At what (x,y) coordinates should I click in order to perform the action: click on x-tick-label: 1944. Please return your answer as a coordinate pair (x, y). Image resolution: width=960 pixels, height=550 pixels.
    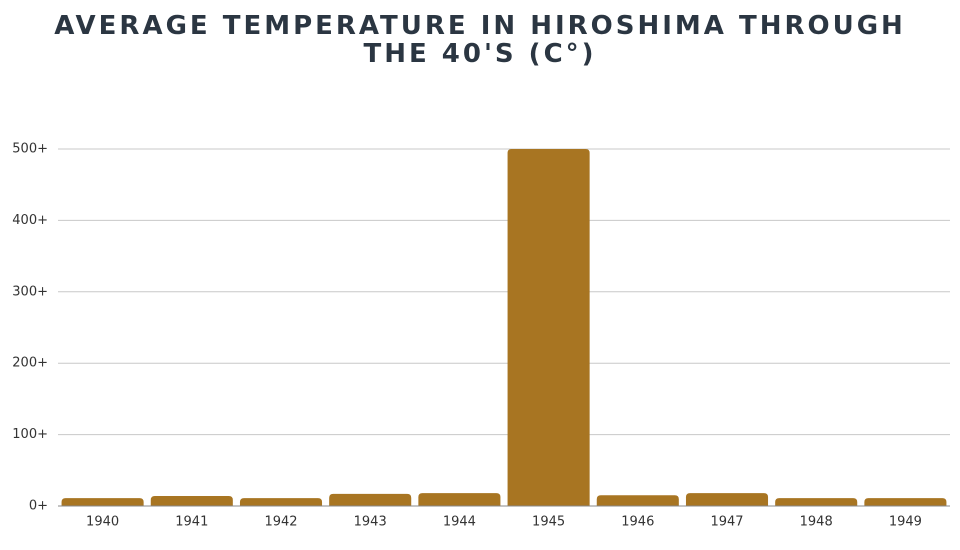
    Looking at the image, I should click on (459, 522).